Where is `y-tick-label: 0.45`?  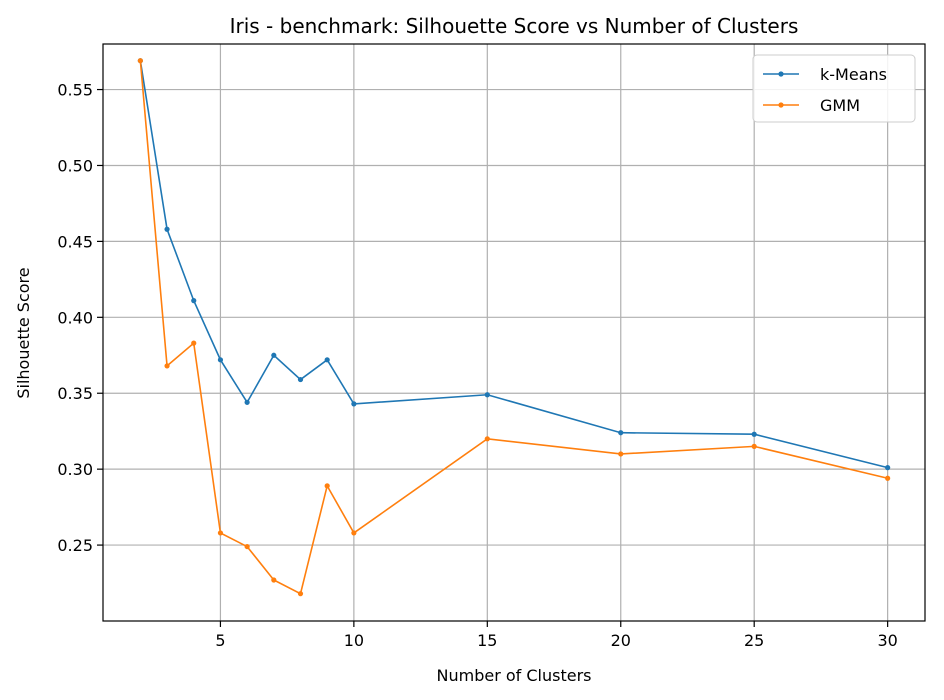 y-tick-label: 0.45 is located at coordinates (75, 241).